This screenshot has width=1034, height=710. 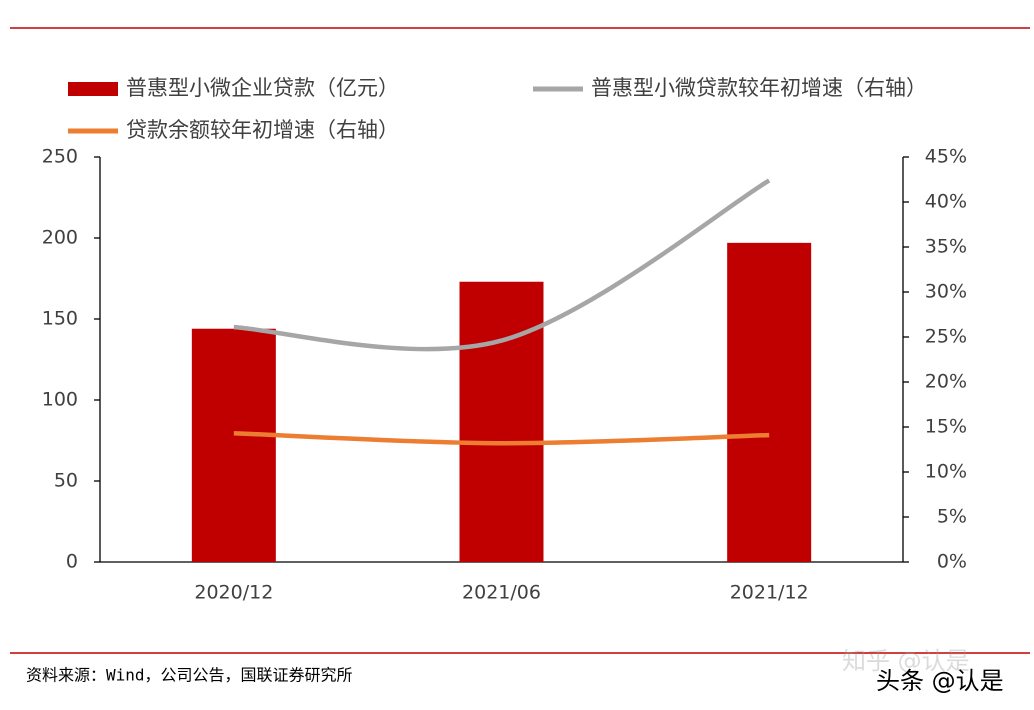 I want to click on y2-tick-label: 0%, so click(x=952, y=562).